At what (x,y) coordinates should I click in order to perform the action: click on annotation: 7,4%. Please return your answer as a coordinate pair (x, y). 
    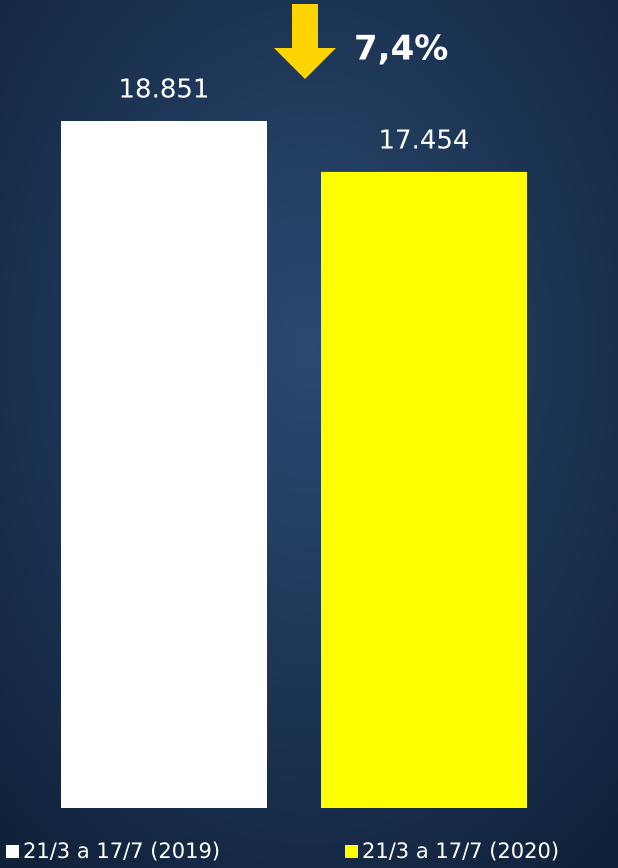
    Looking at the image, I should click on (401, 49).